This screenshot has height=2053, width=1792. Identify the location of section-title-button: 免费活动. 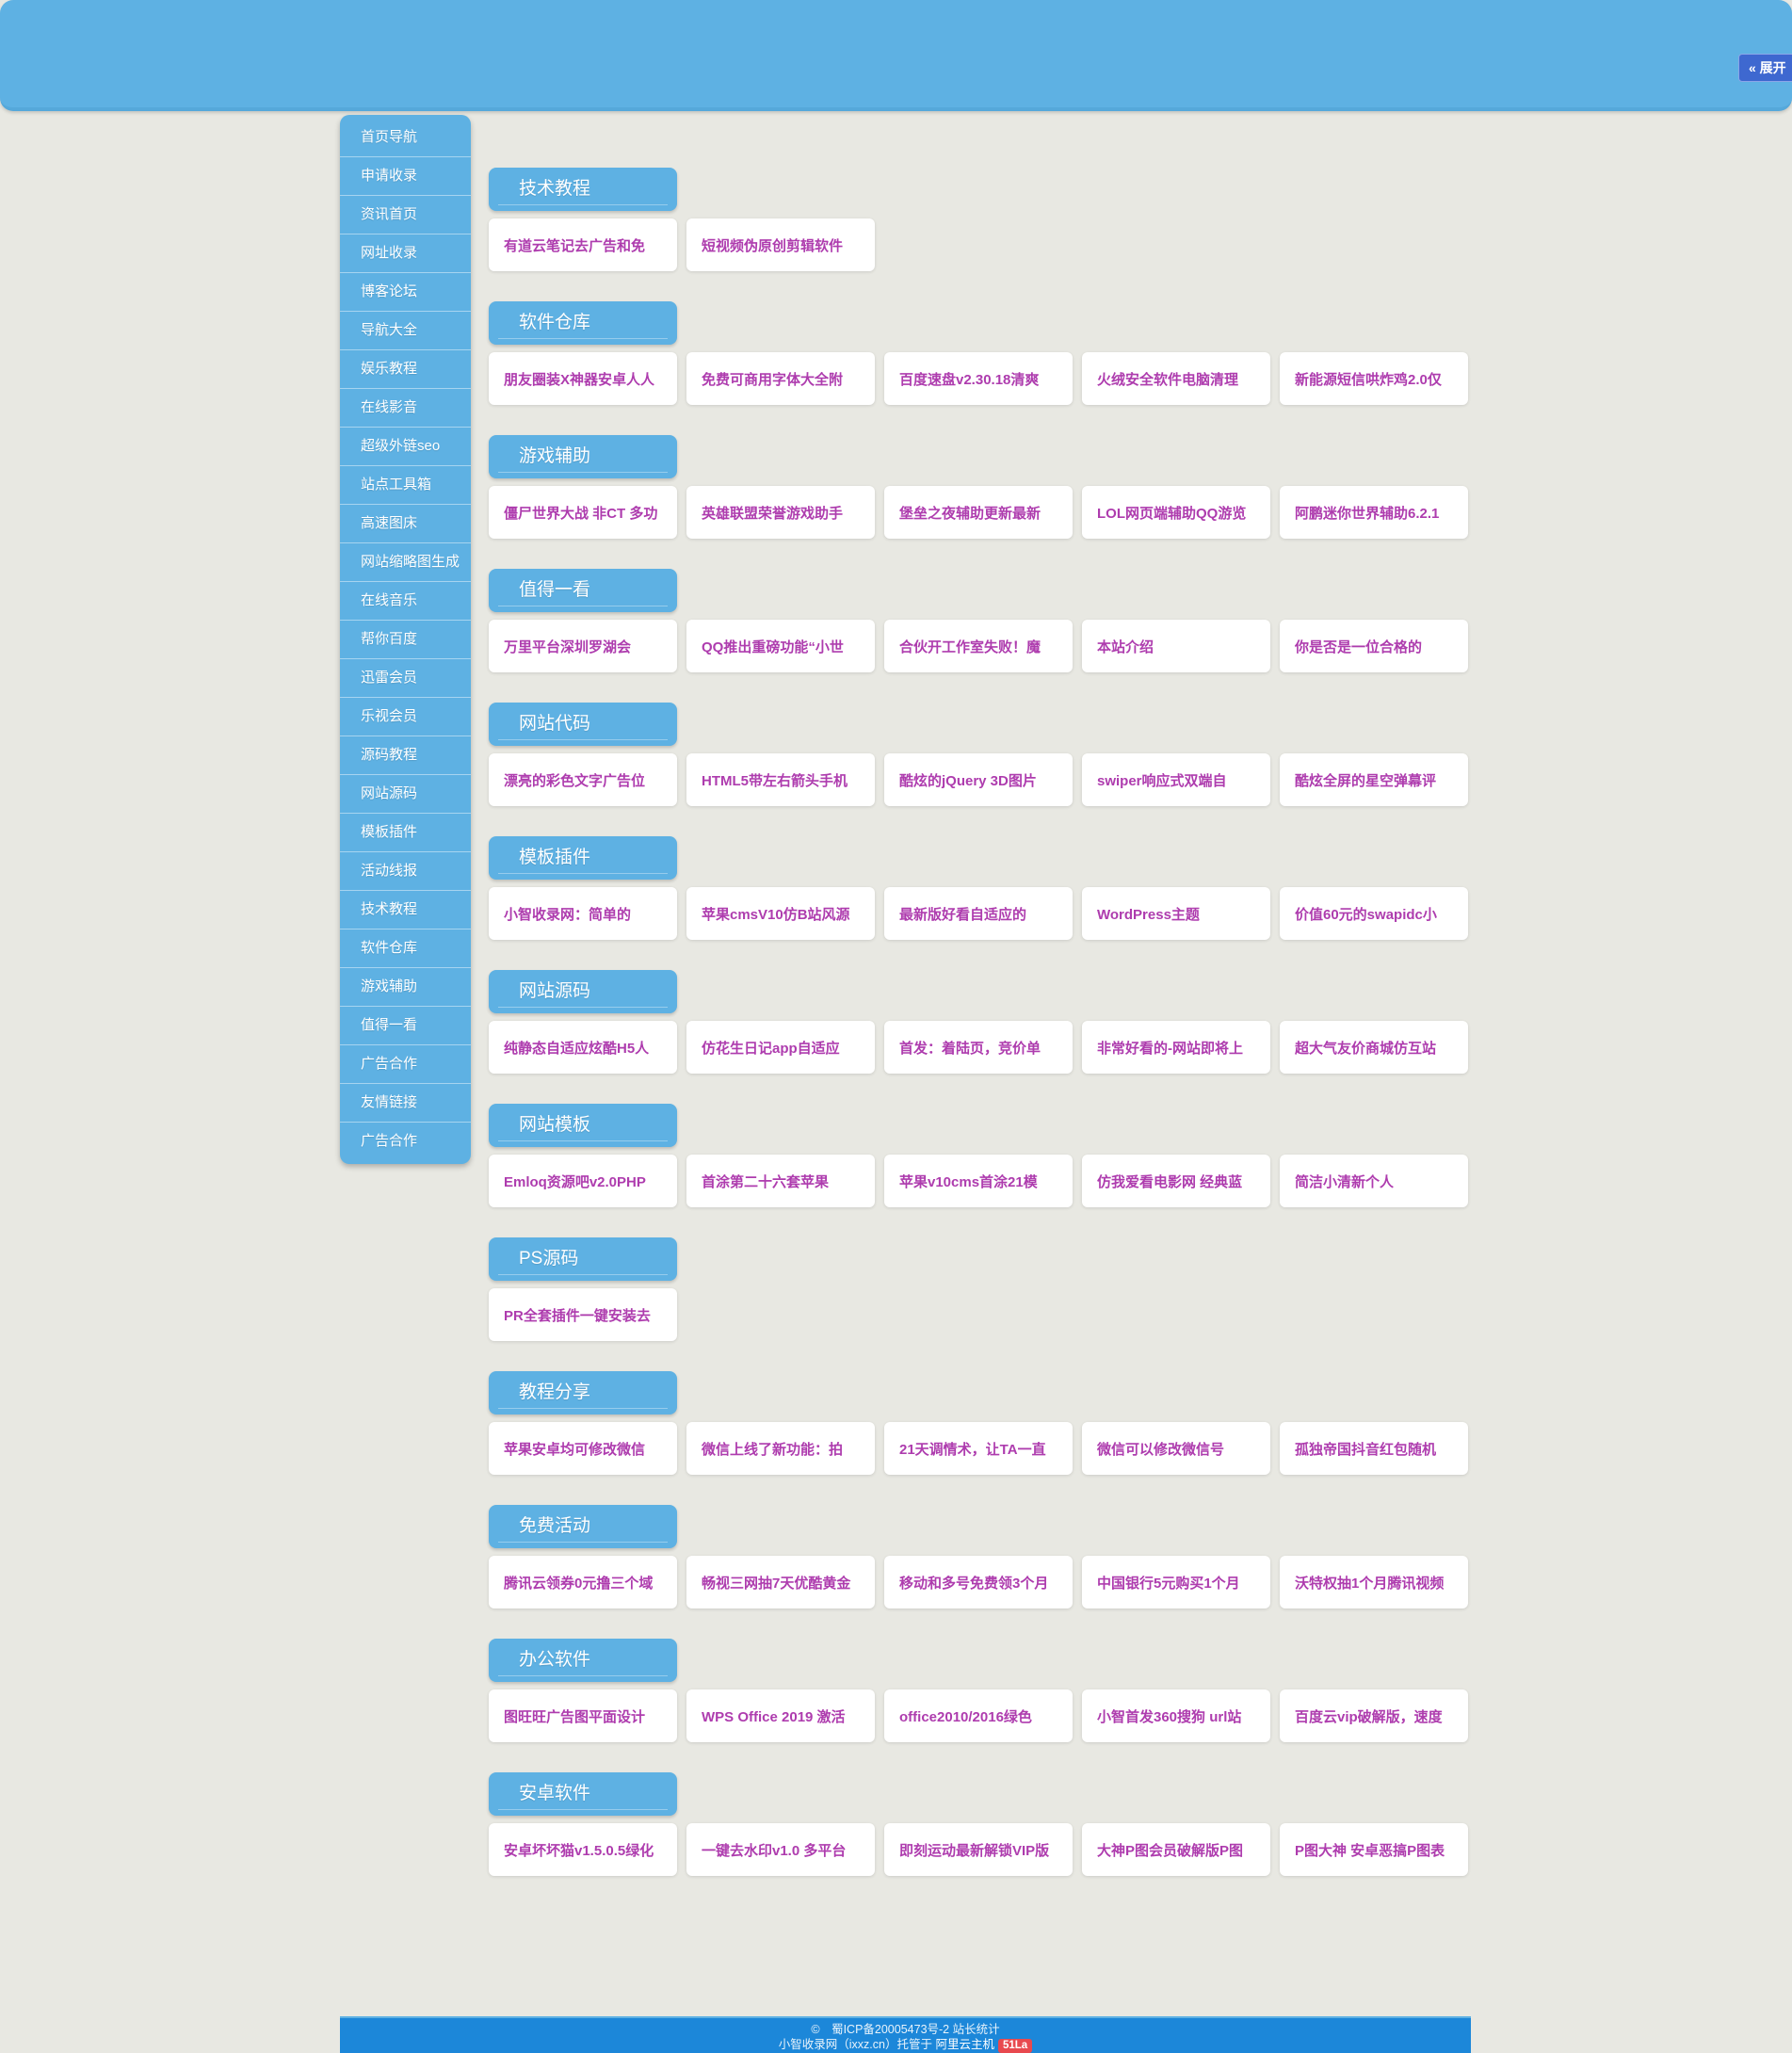
(583, 1526).